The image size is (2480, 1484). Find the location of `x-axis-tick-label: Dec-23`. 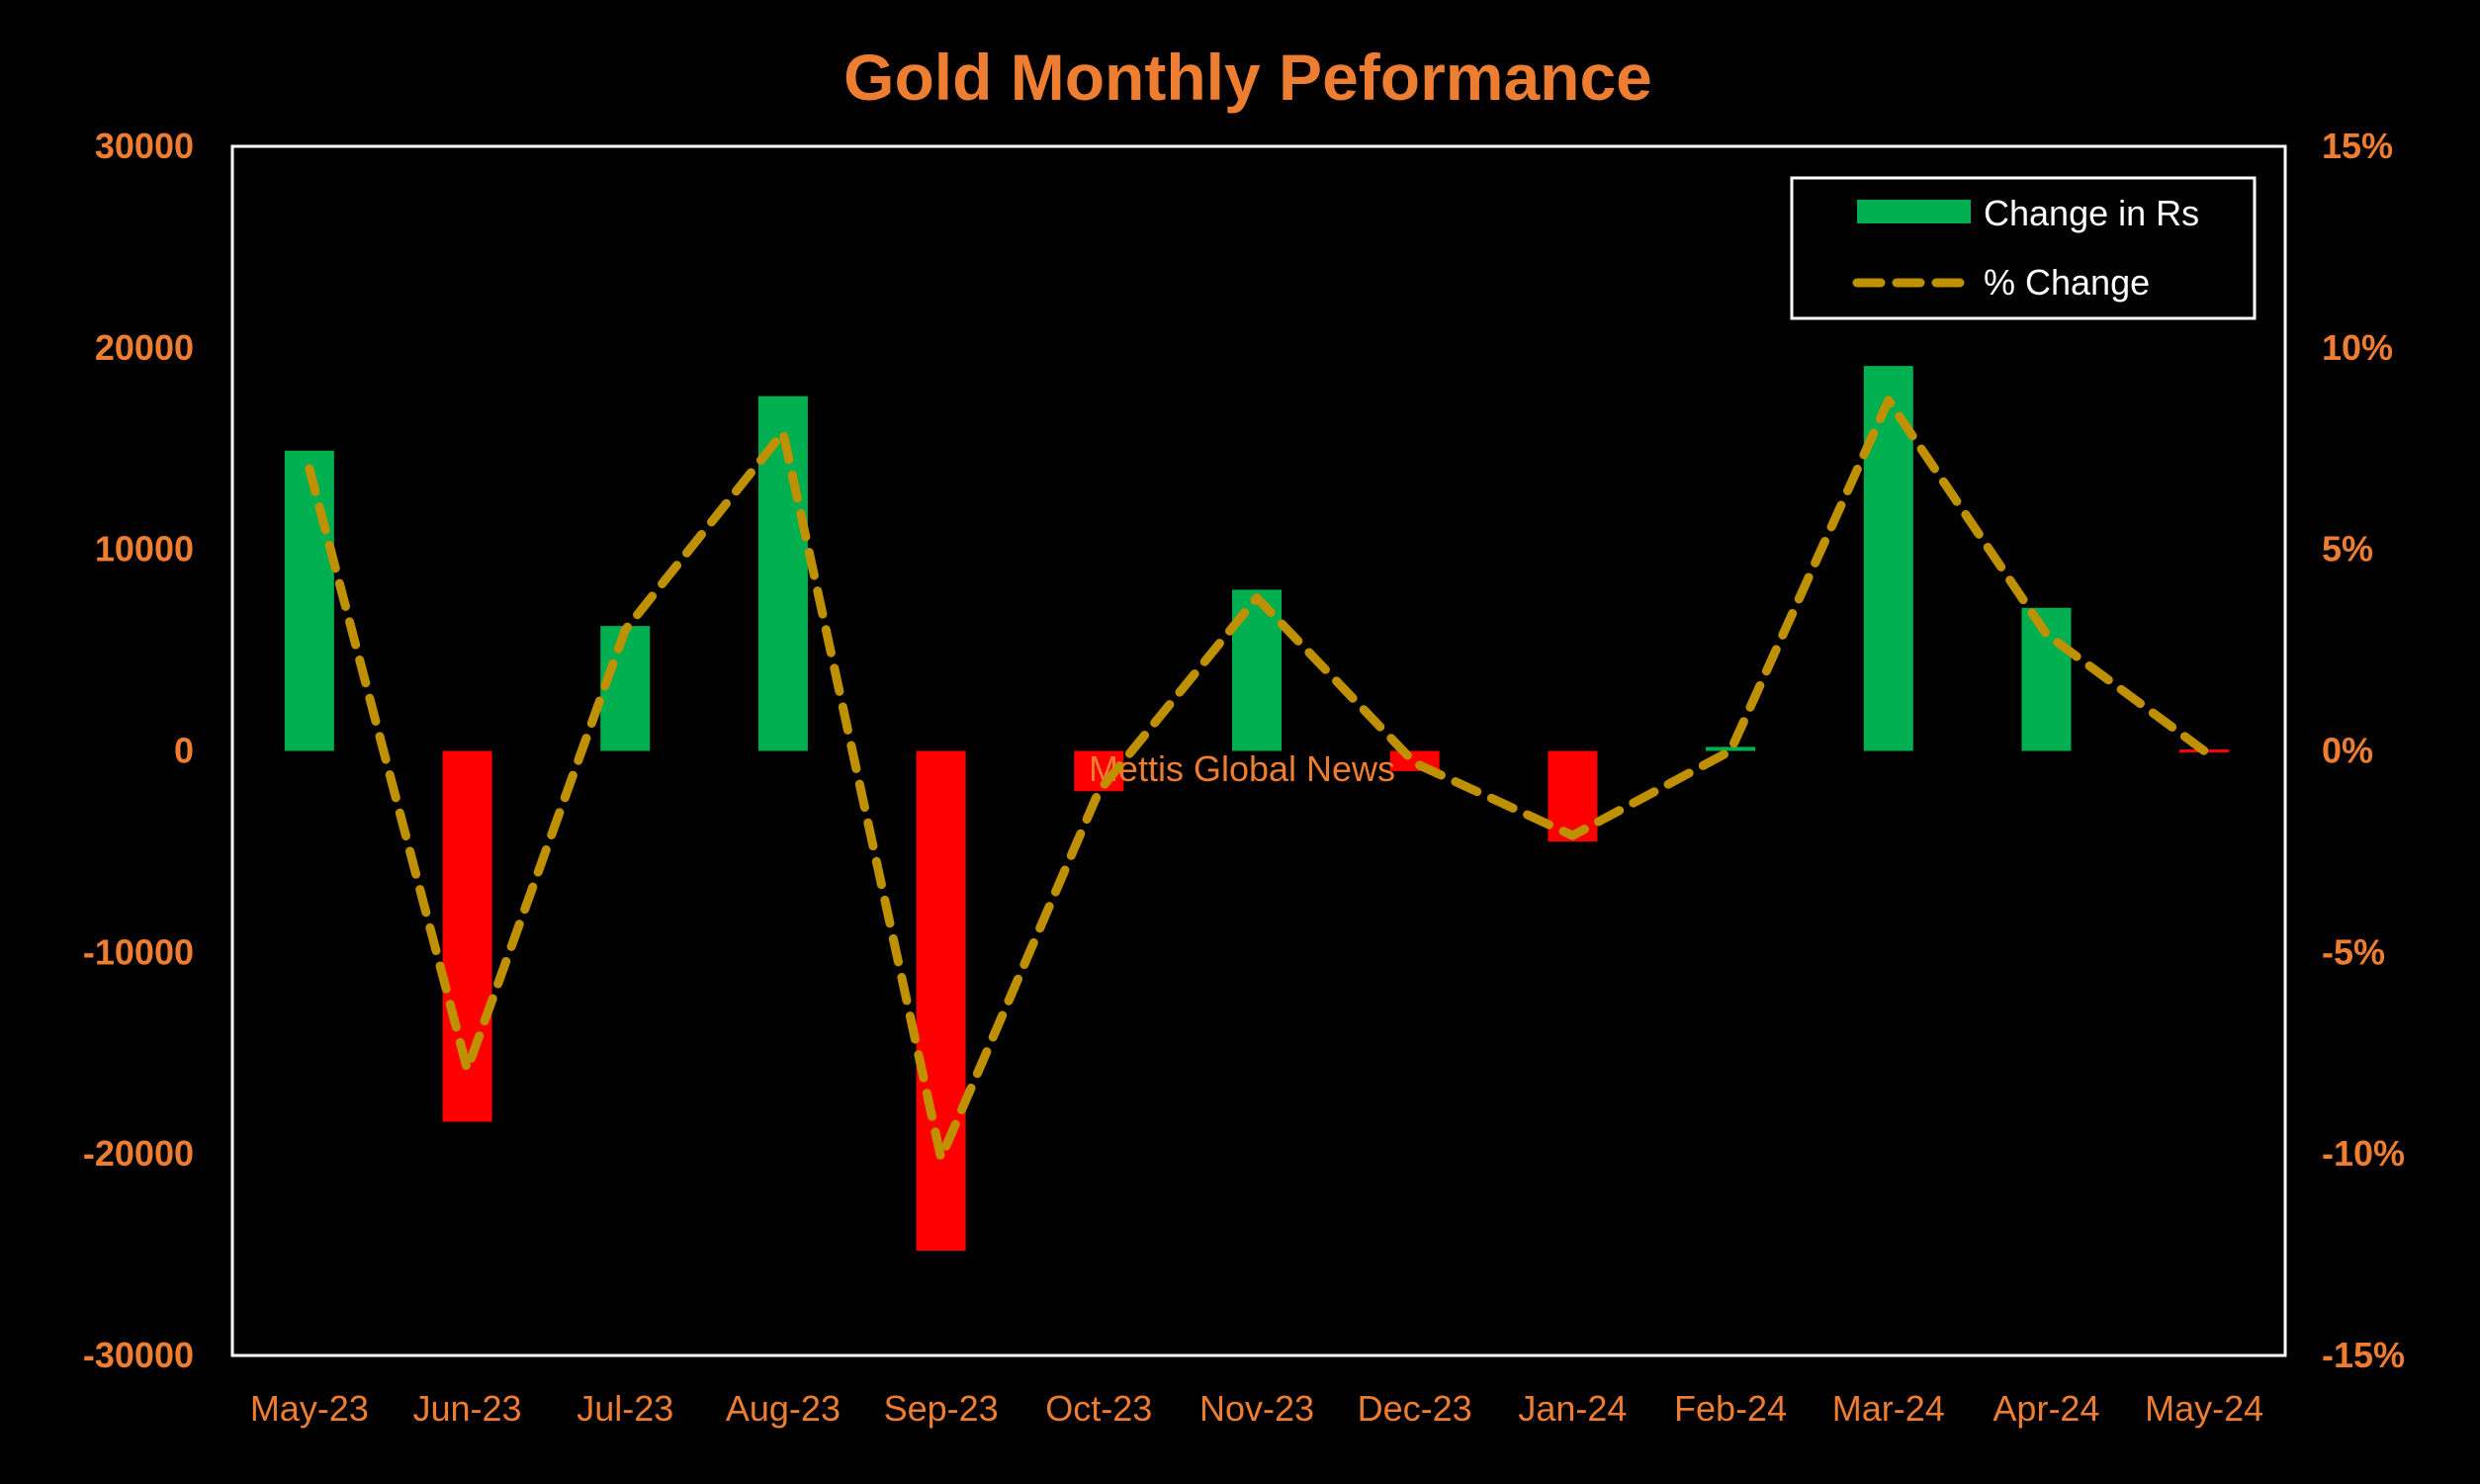

x-axis-tick-label: Dec-23 is located at coordinates (1415, 1408).